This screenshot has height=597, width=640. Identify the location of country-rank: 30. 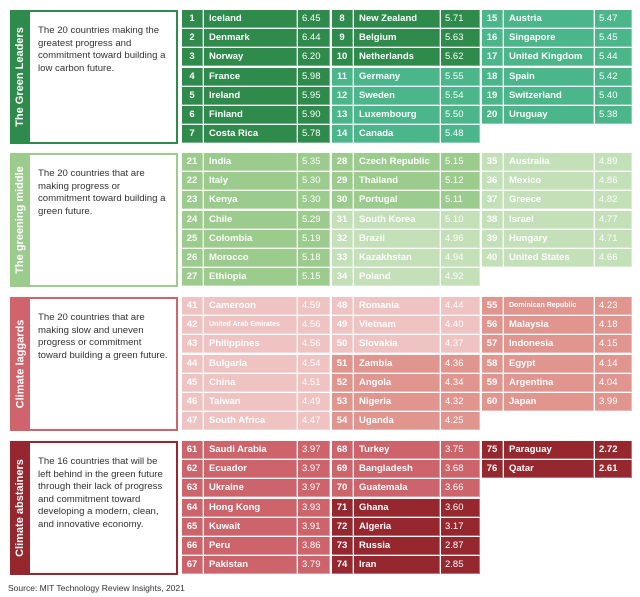
(342, 200).